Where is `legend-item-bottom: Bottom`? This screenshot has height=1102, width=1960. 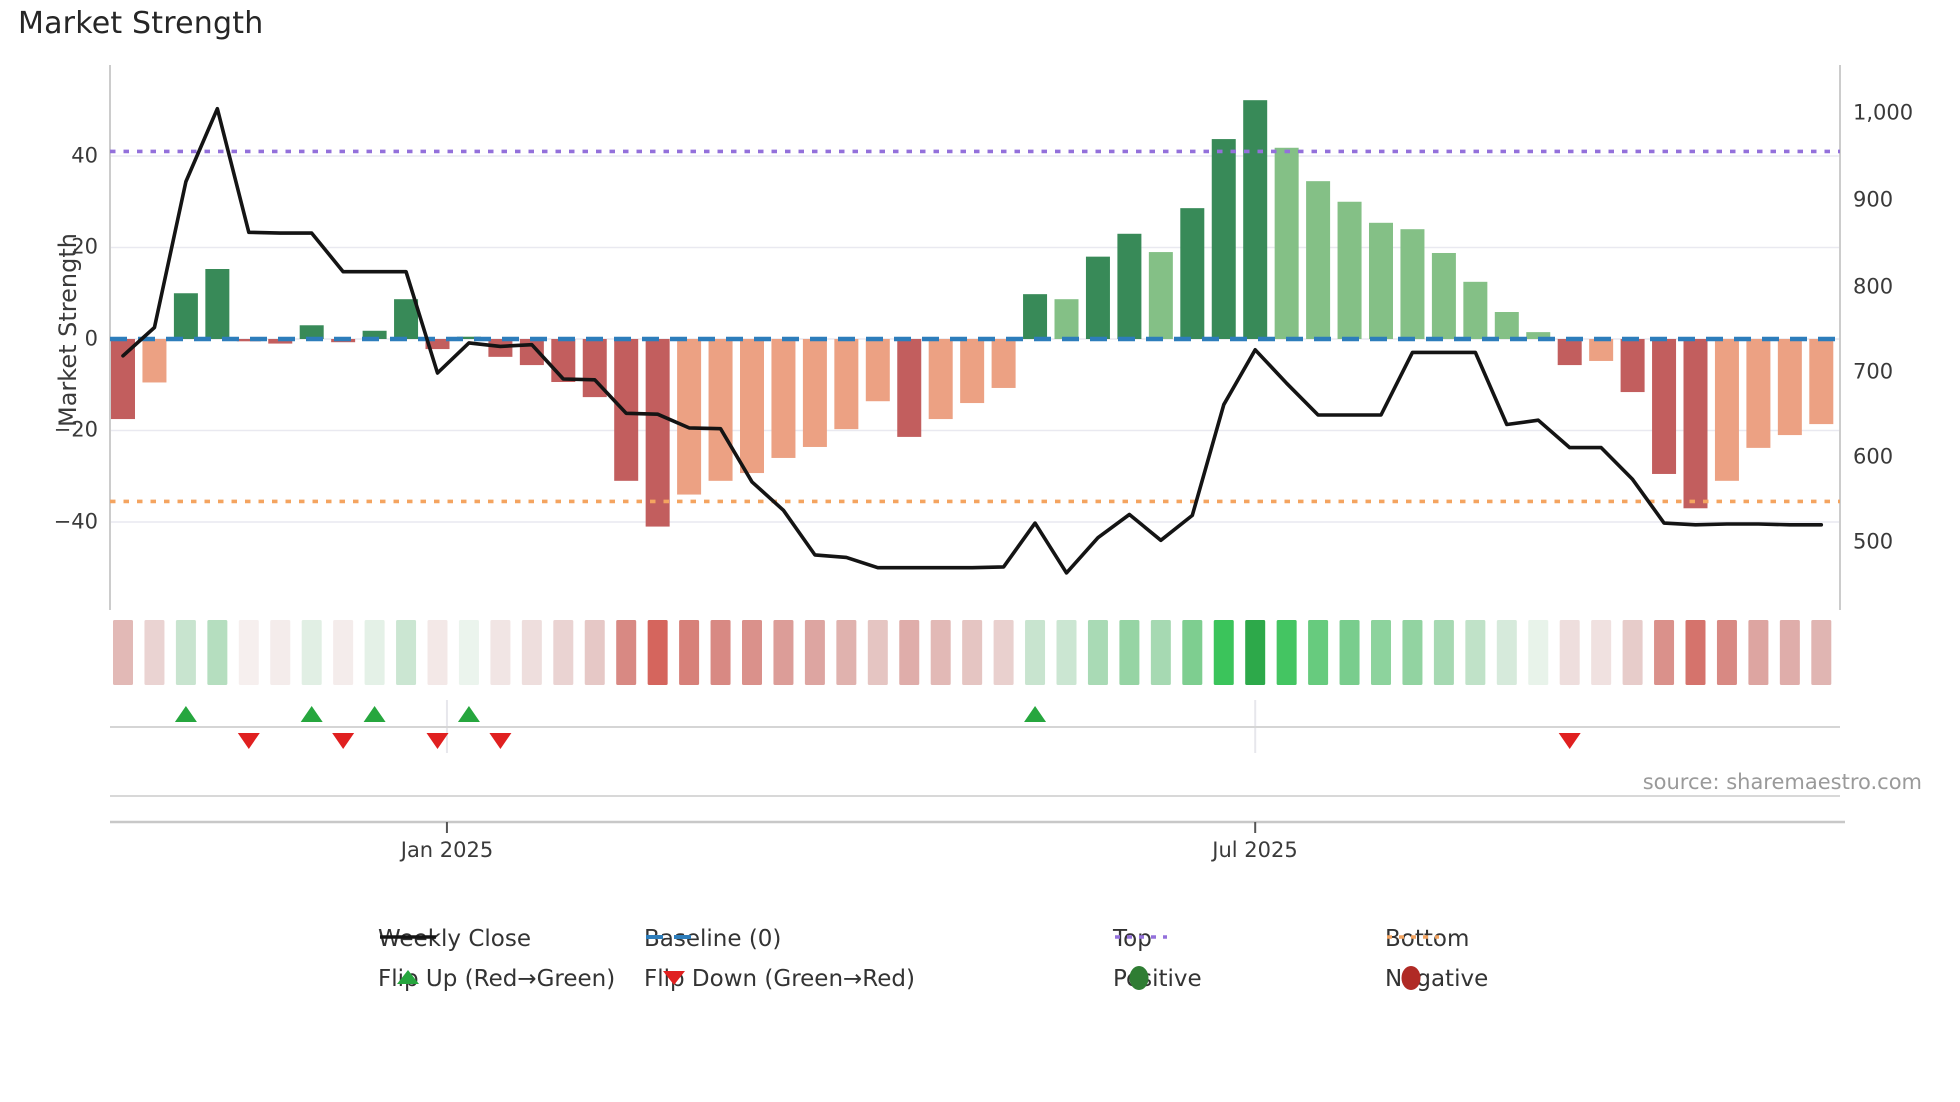
legend-item-bottom: Bottom is located at coordinates (1427, 939).